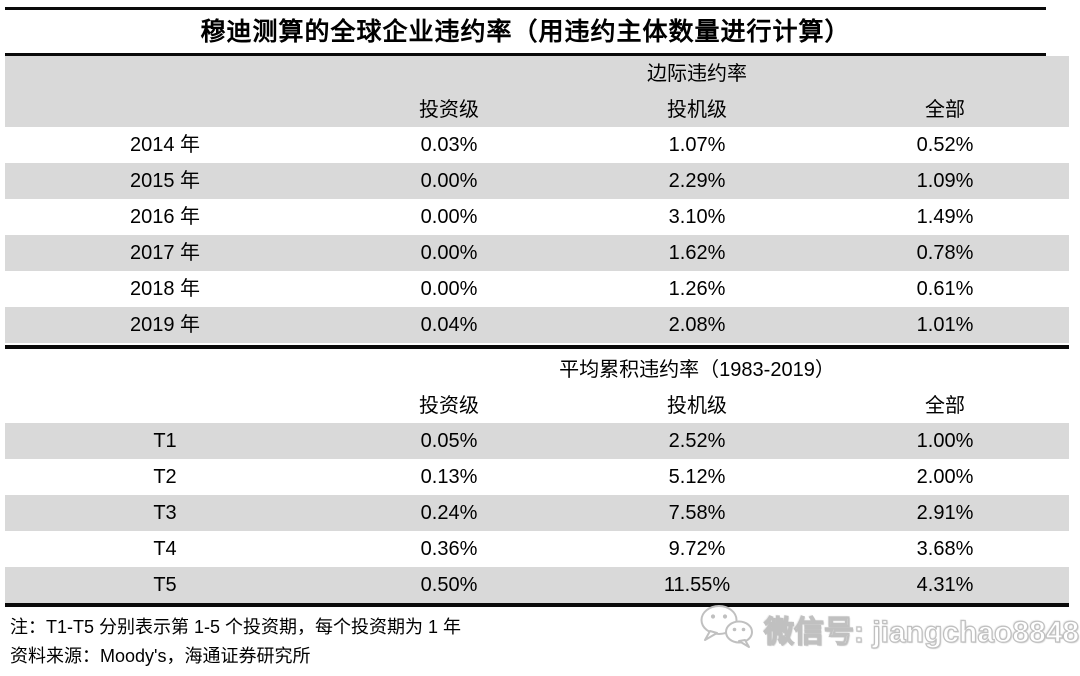 The width and height of the screenshot is (1080, 676). I want to click on cell-all: 1.09%, so click(945, 181).